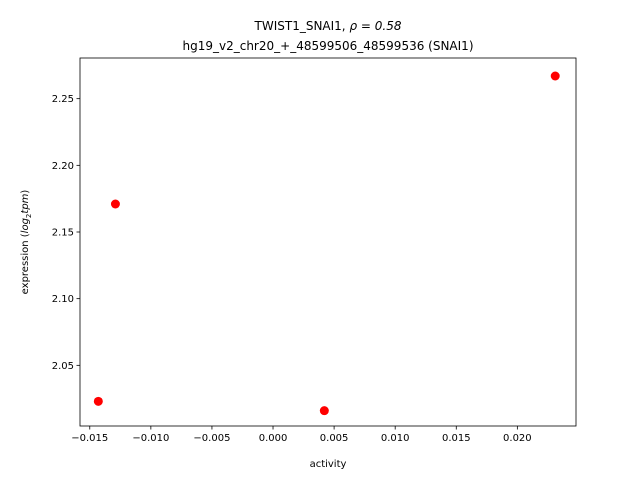 The width and height of the screenshot is (640, 480). What do you see at coordinates (517, 438) in the screenshot?
I see `x-tick-label: 0.020` at bounding box center [517, 438].